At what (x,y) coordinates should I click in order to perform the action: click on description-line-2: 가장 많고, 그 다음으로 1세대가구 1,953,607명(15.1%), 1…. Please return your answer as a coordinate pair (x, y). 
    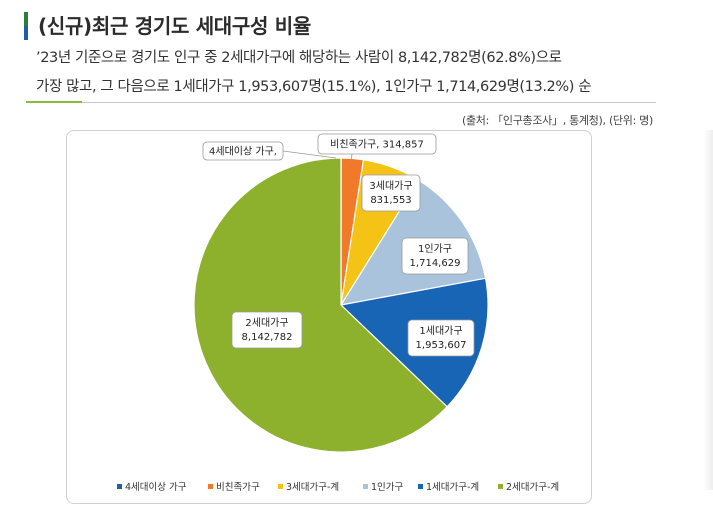
    Looking at the image, I should click on (314, 87).